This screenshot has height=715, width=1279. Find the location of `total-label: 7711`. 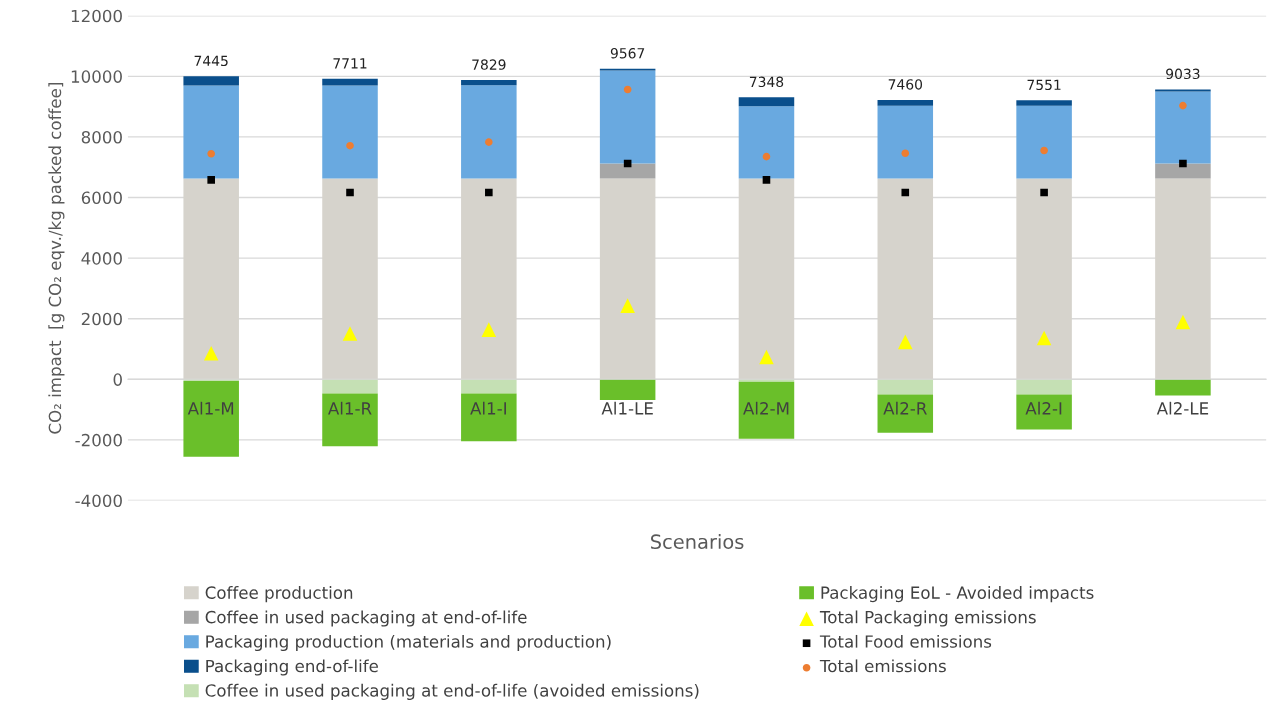

total-label: 7711 is located at coordinates (350, 63).